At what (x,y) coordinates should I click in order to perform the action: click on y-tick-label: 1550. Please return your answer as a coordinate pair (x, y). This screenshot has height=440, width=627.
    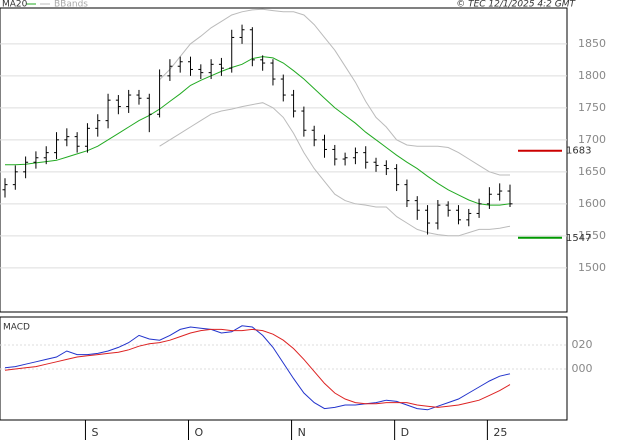
    Looking at the image, I should click on (592, 235).